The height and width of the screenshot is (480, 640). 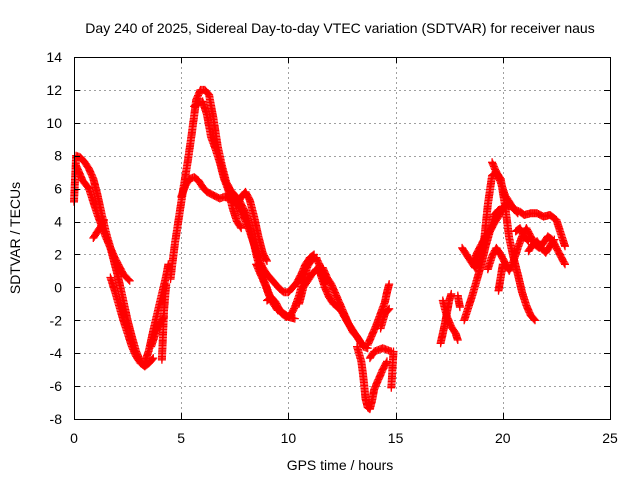 I want to click on y-tick-label: -4, so click(x=56, y=353).